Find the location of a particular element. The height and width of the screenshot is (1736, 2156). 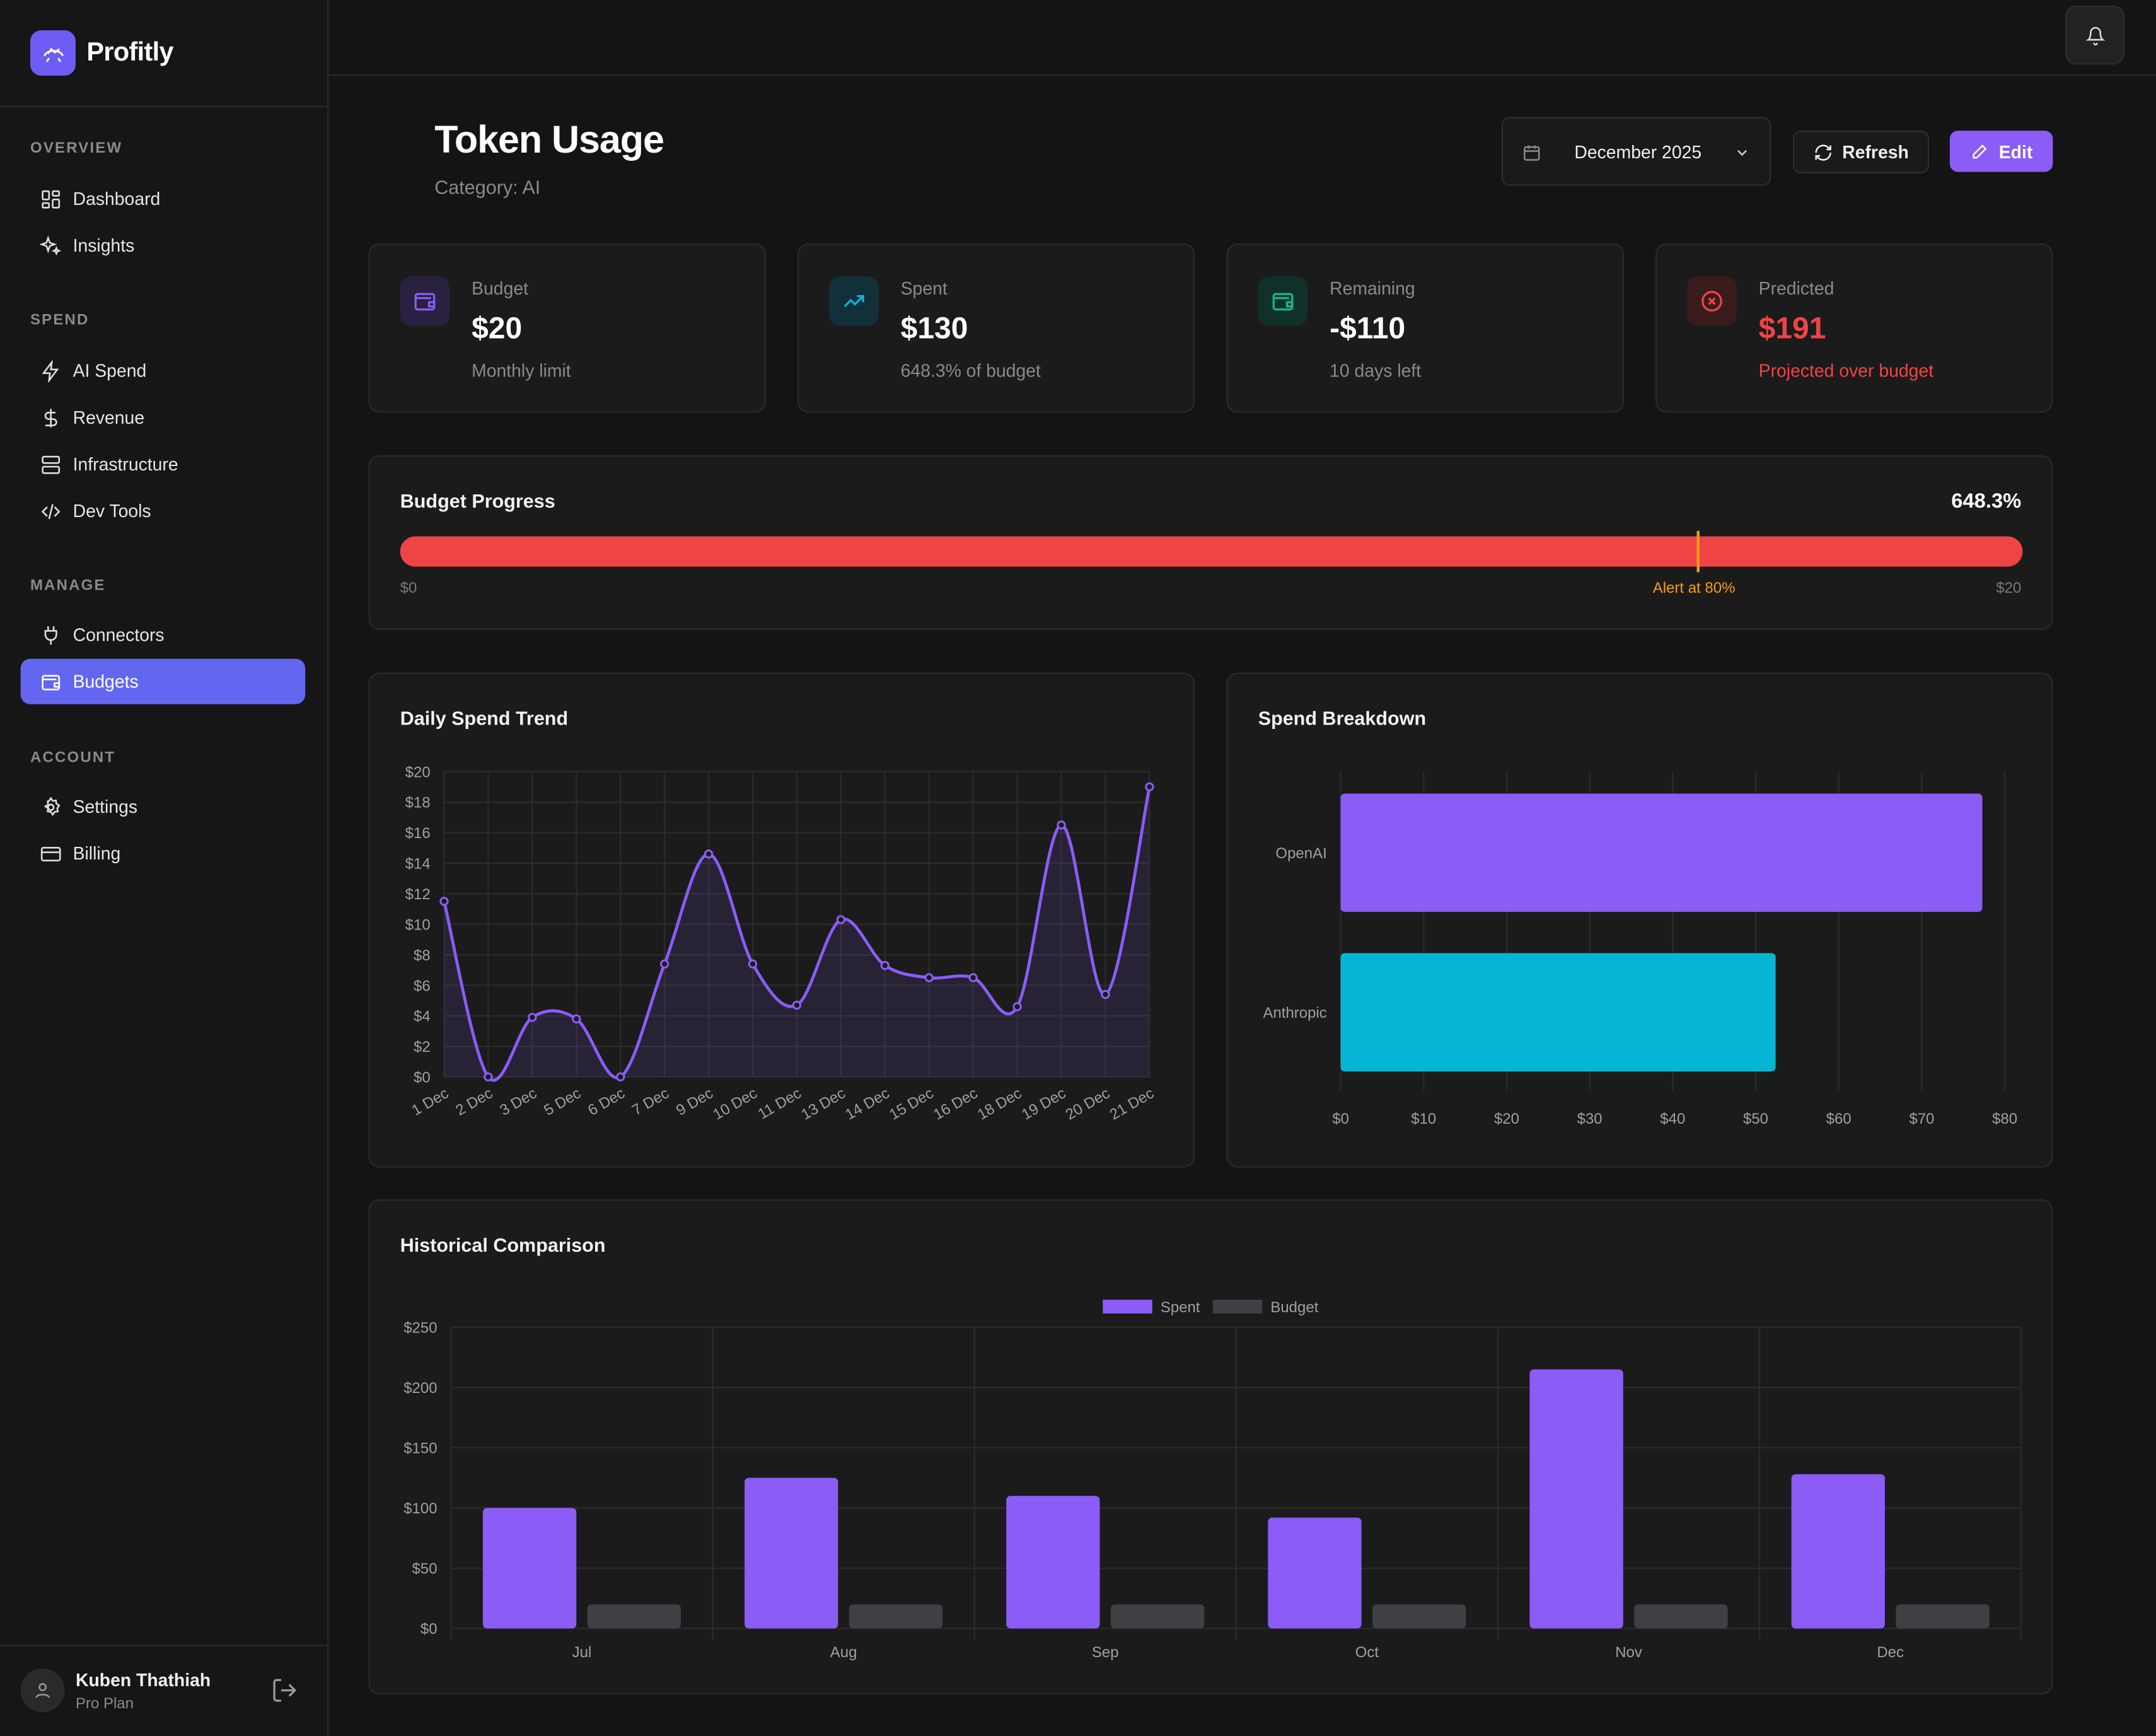

sidebar-item-label: Settings is located at coordinates (105, 806).